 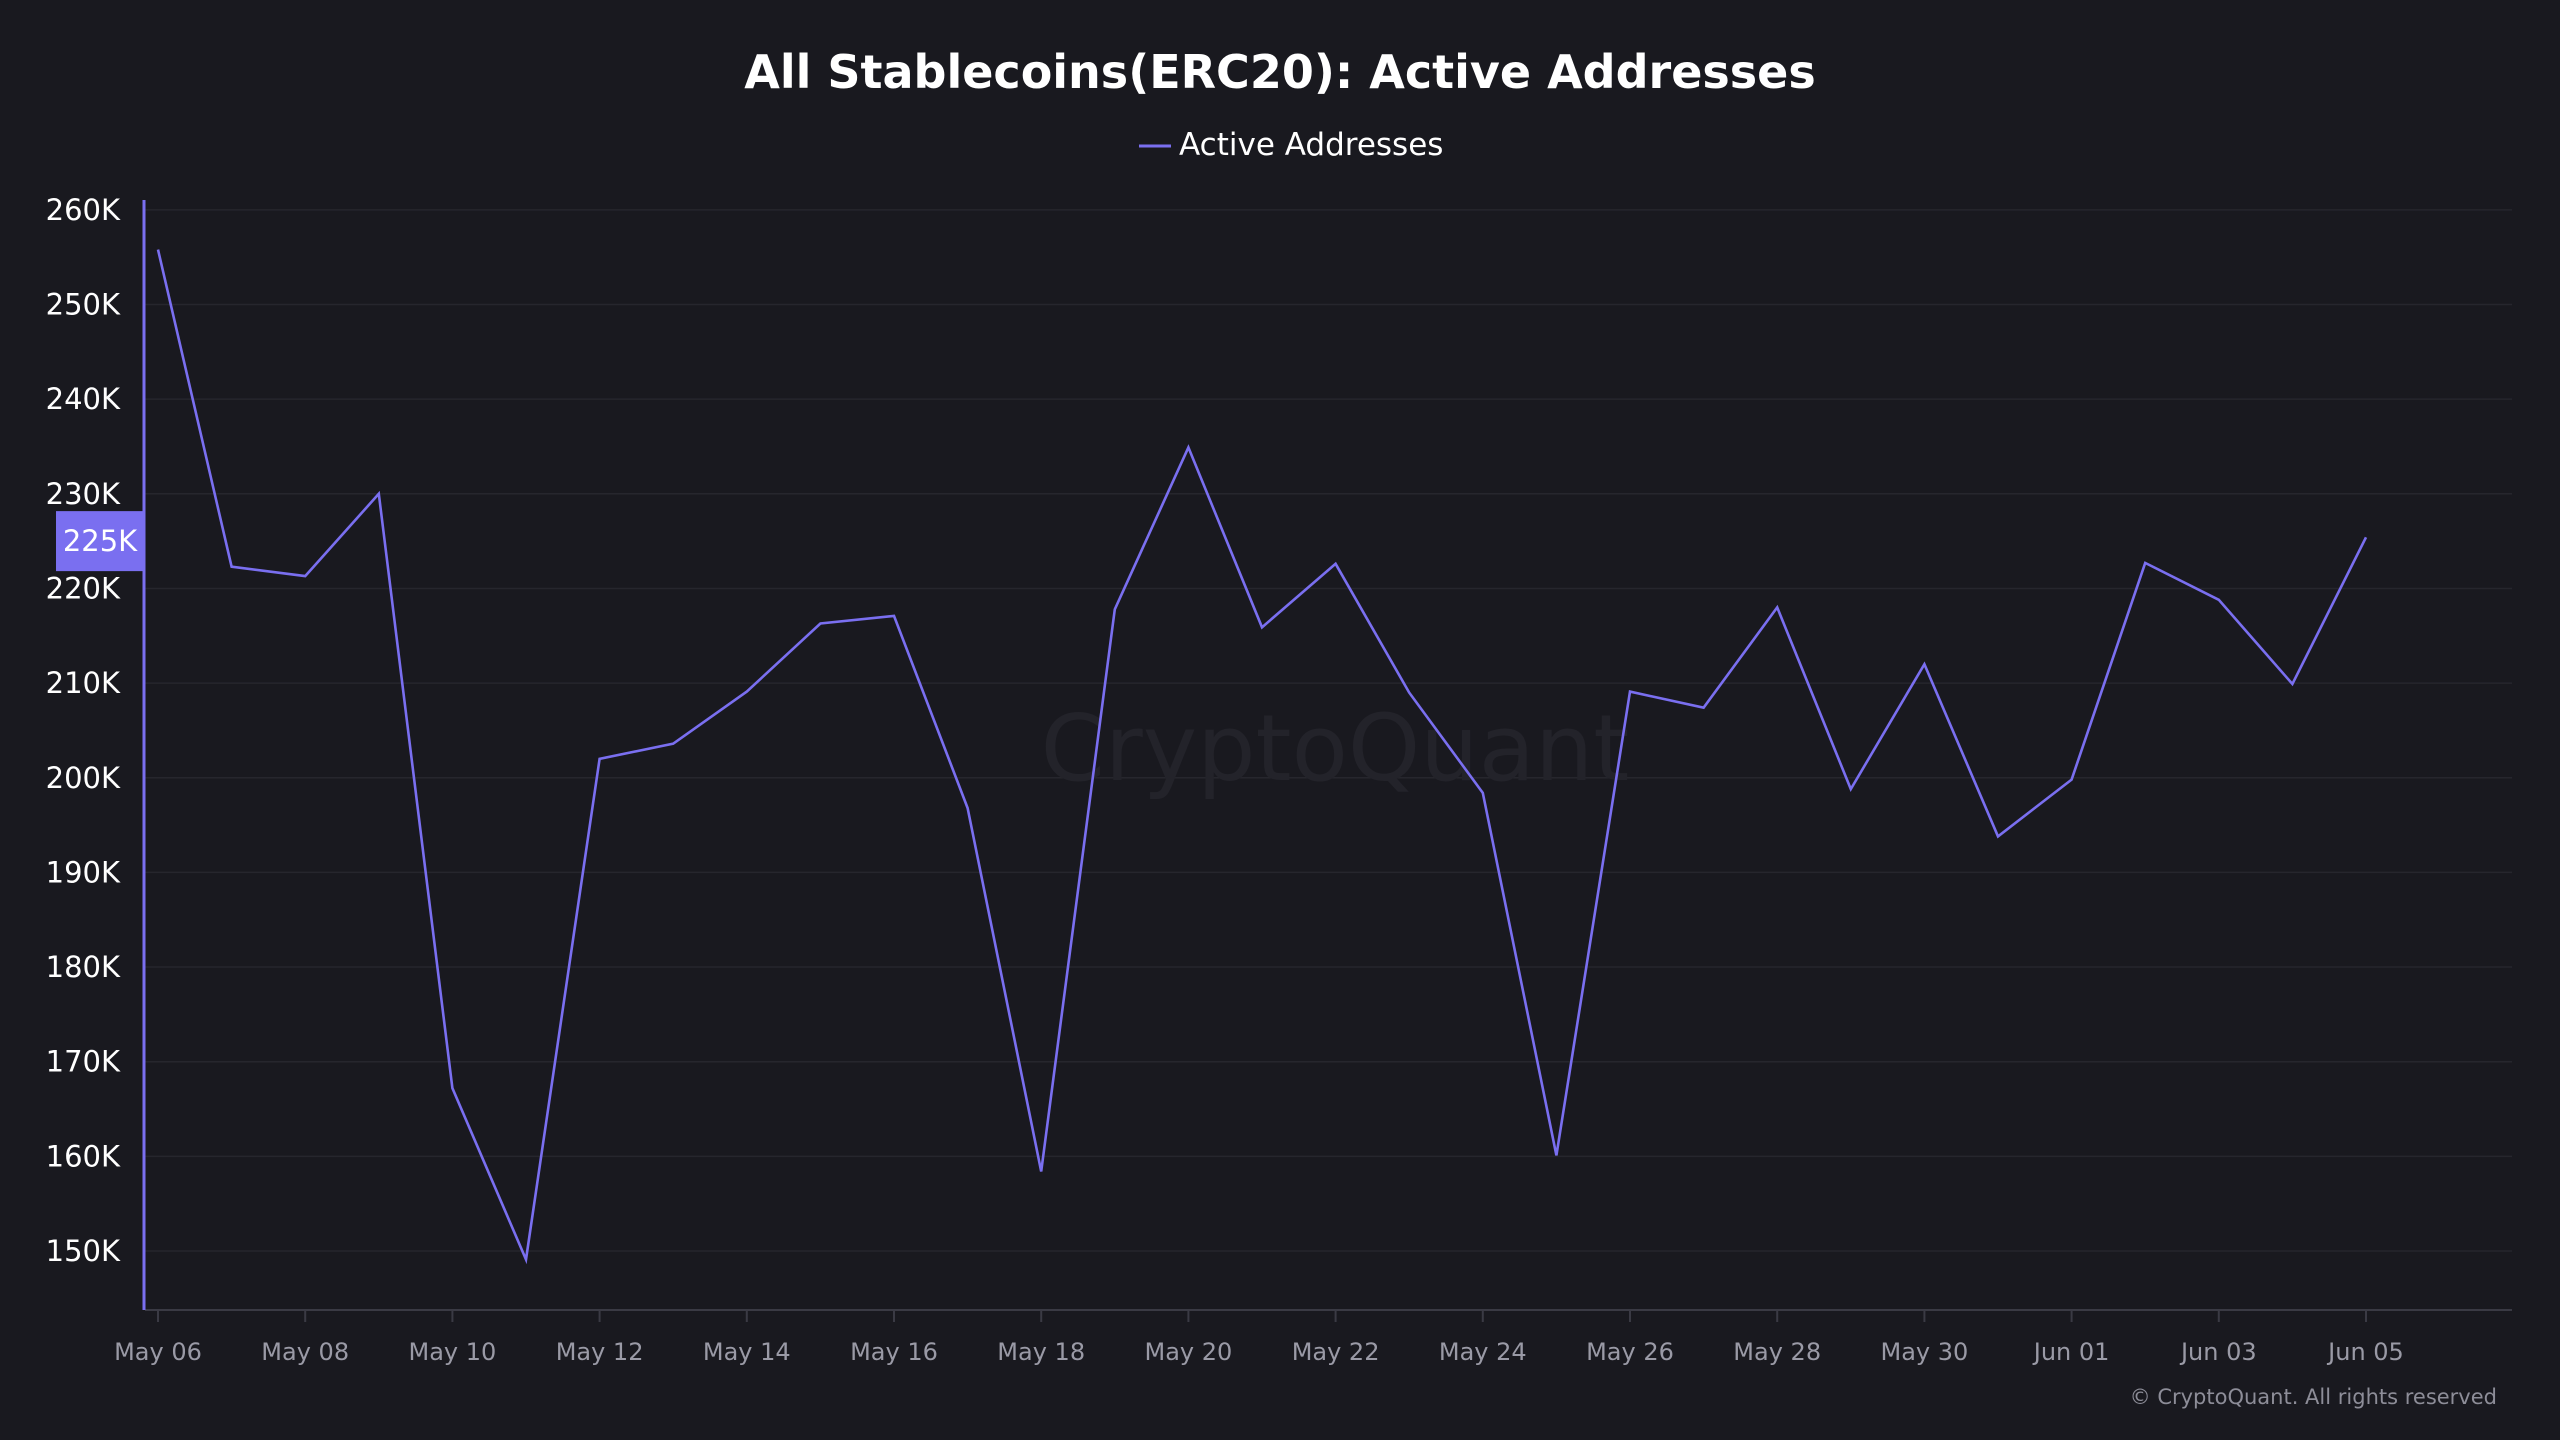 What do you see at coordinates (158, 1352) in the screenshot?
I see `x-tick-label: May 06` at bounding box center [158, 1352].